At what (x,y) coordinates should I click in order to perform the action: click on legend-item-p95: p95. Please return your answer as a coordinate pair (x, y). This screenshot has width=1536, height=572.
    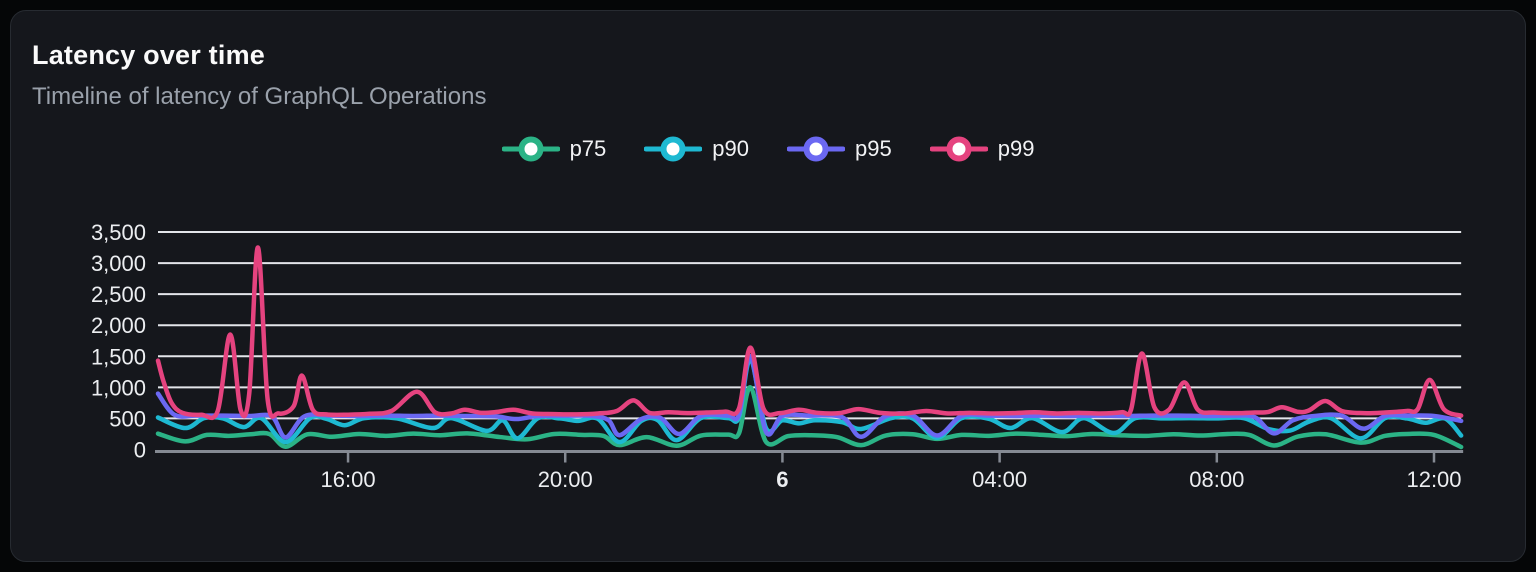
    Looking at the image, I should click on (839, 149).